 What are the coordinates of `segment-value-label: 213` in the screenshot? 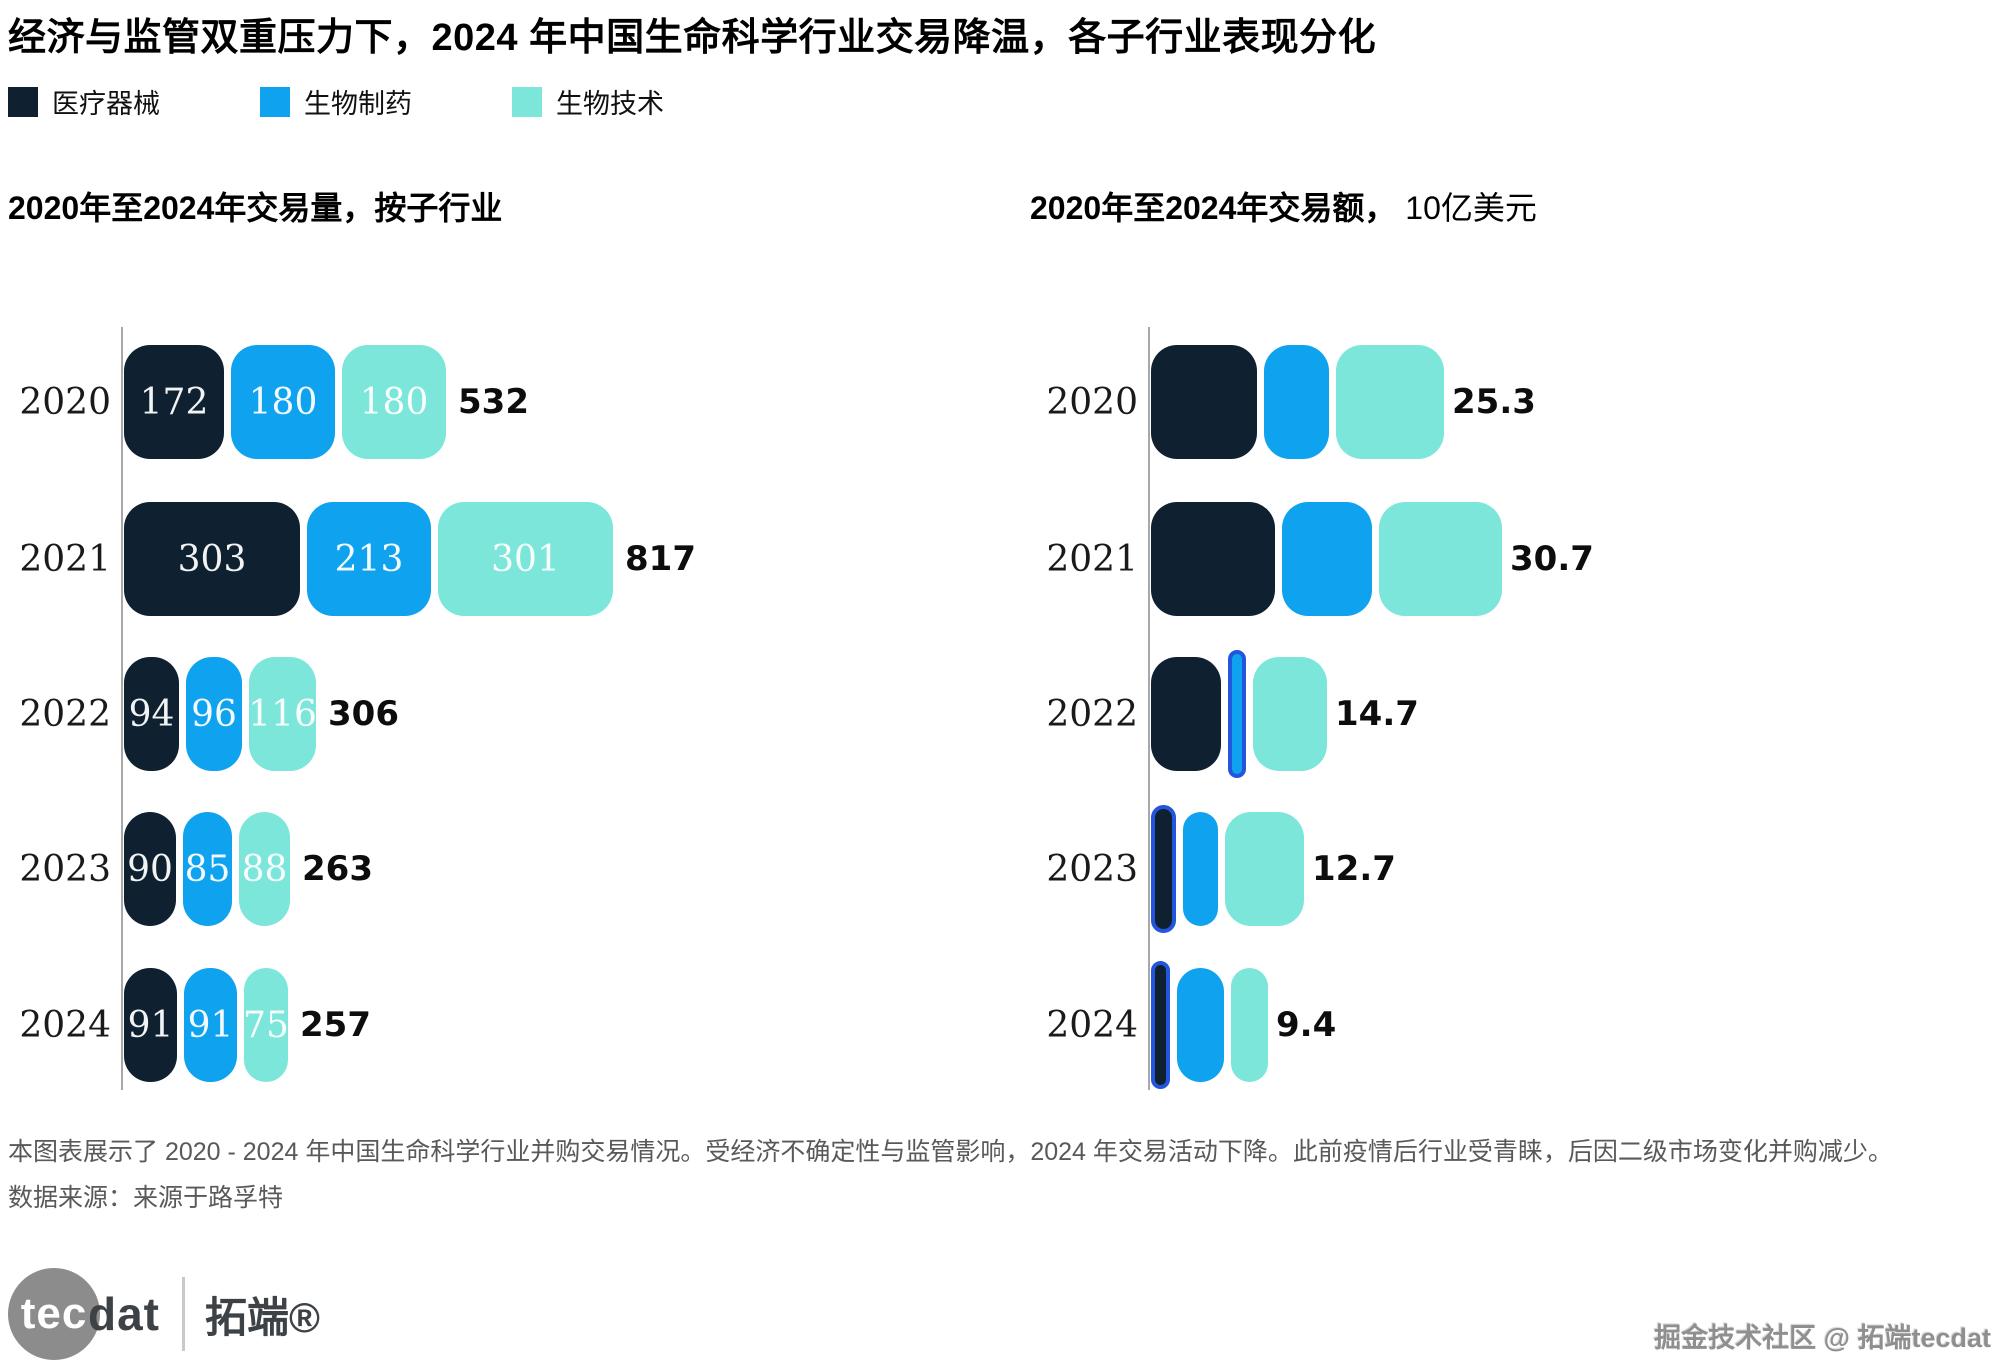 It's located at (369, 559).